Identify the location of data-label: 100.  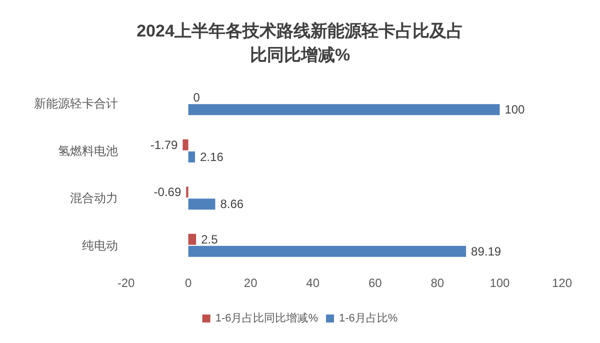
(515, 109).